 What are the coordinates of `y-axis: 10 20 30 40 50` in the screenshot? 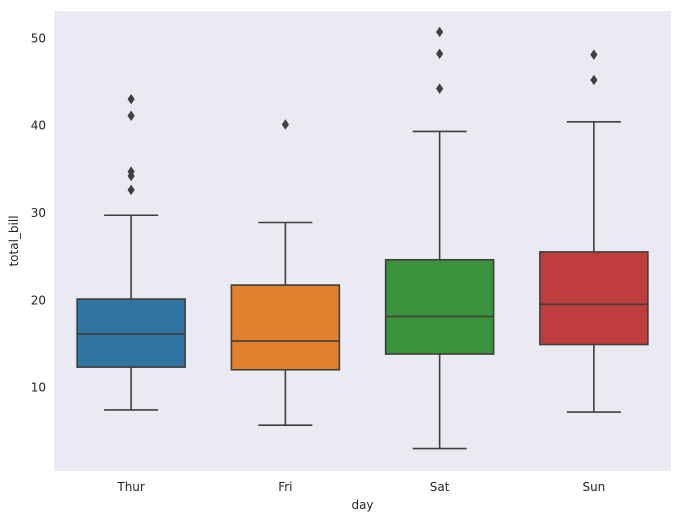 It's located at (38, 212).